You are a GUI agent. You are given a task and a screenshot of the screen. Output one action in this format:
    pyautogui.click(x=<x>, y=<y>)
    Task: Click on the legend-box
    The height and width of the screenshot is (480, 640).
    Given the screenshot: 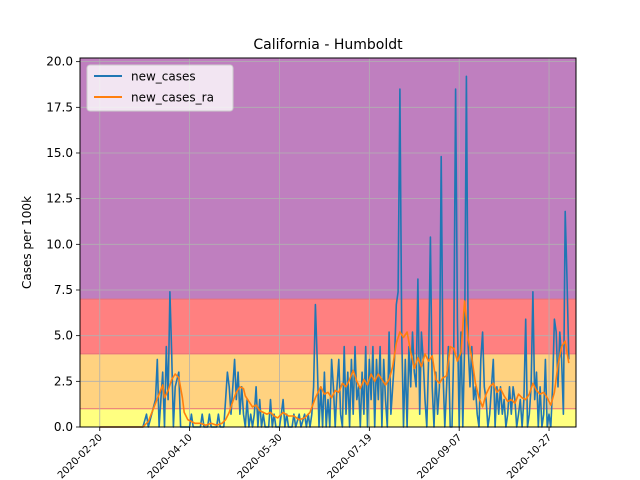 What is the action you would take?
    pyautogui.click(x=160, y=88)
    